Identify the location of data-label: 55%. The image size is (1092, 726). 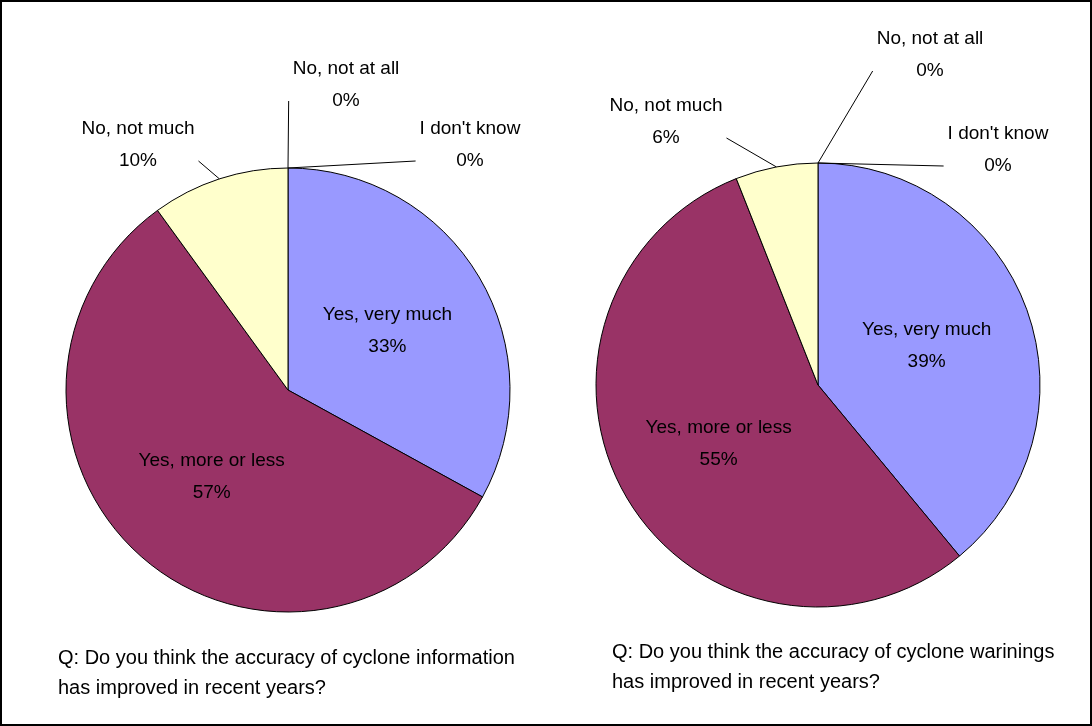
(718, 458).